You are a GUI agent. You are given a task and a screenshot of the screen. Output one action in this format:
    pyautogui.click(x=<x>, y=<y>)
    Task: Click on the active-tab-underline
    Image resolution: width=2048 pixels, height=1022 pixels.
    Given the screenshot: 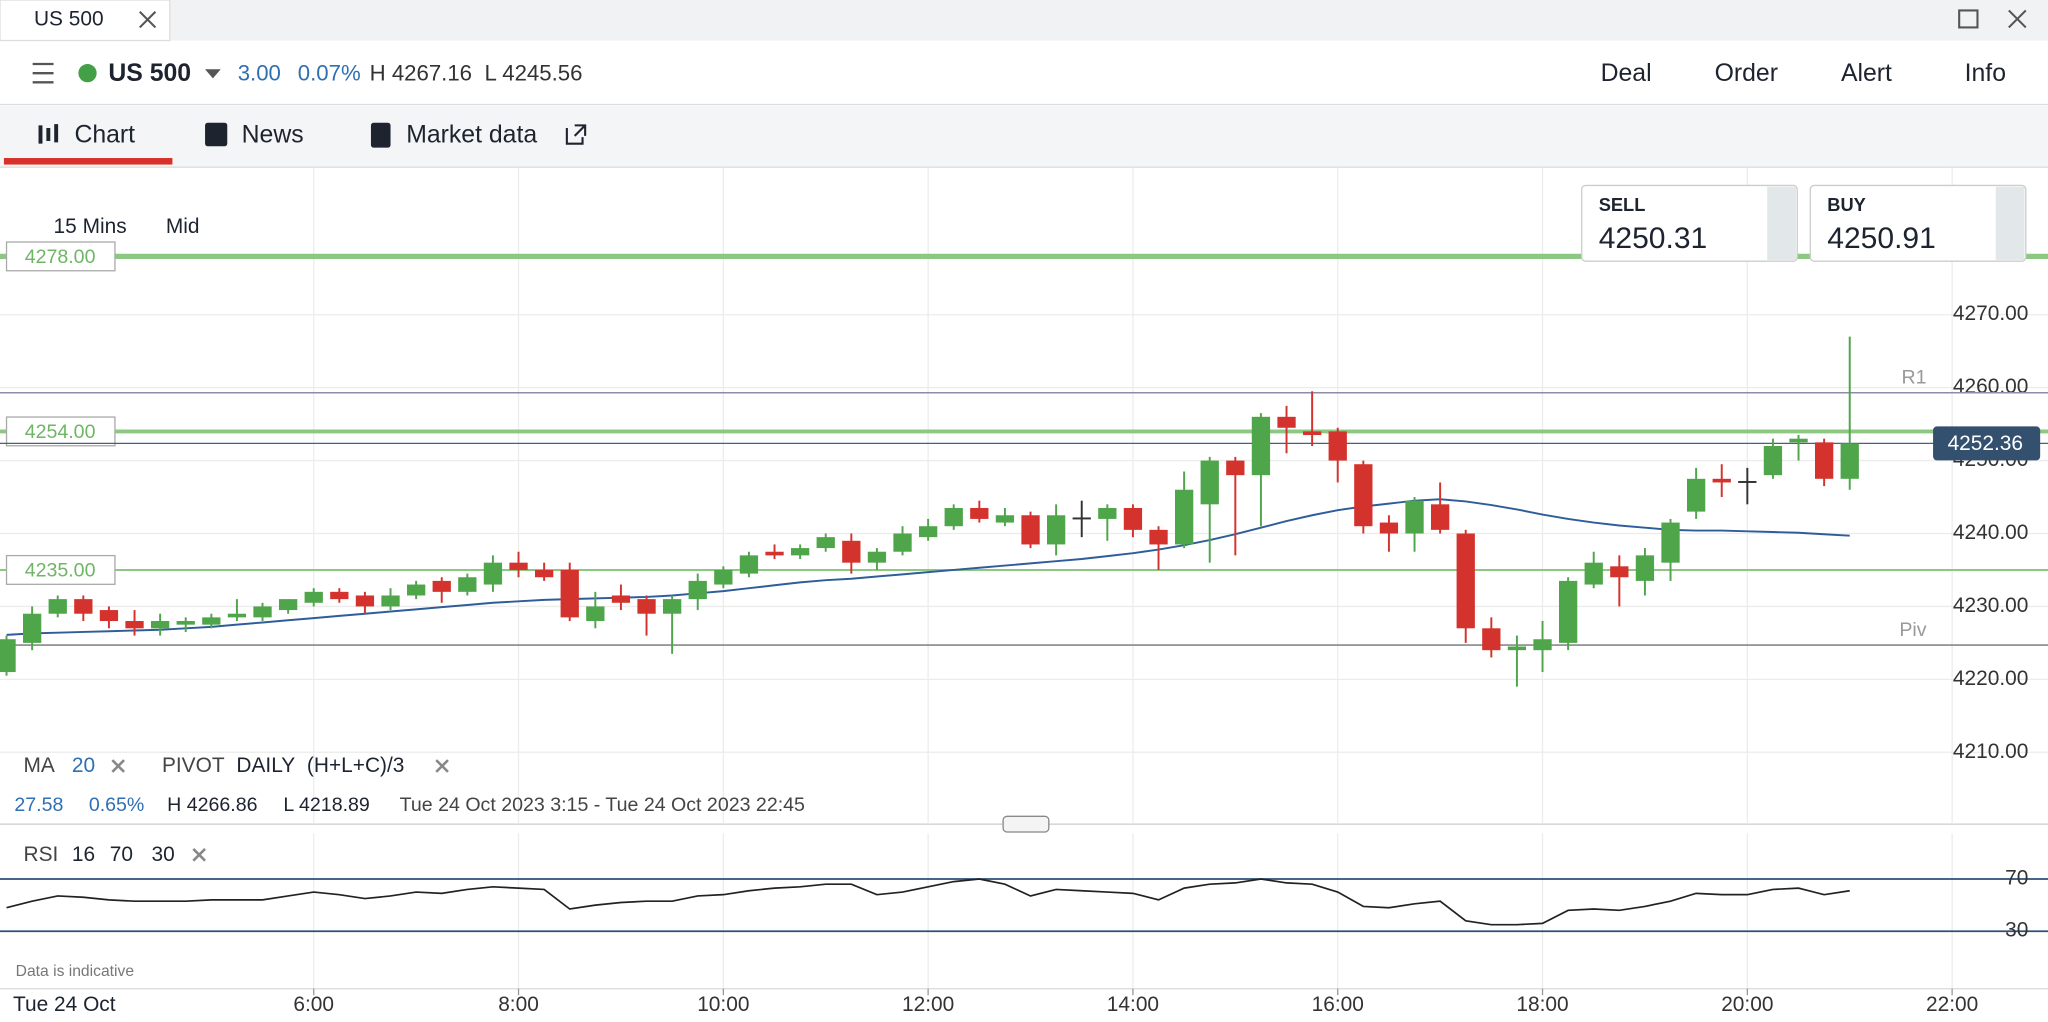 What is the action you would take?
    pyautogui.click(x=88, y=161)
    